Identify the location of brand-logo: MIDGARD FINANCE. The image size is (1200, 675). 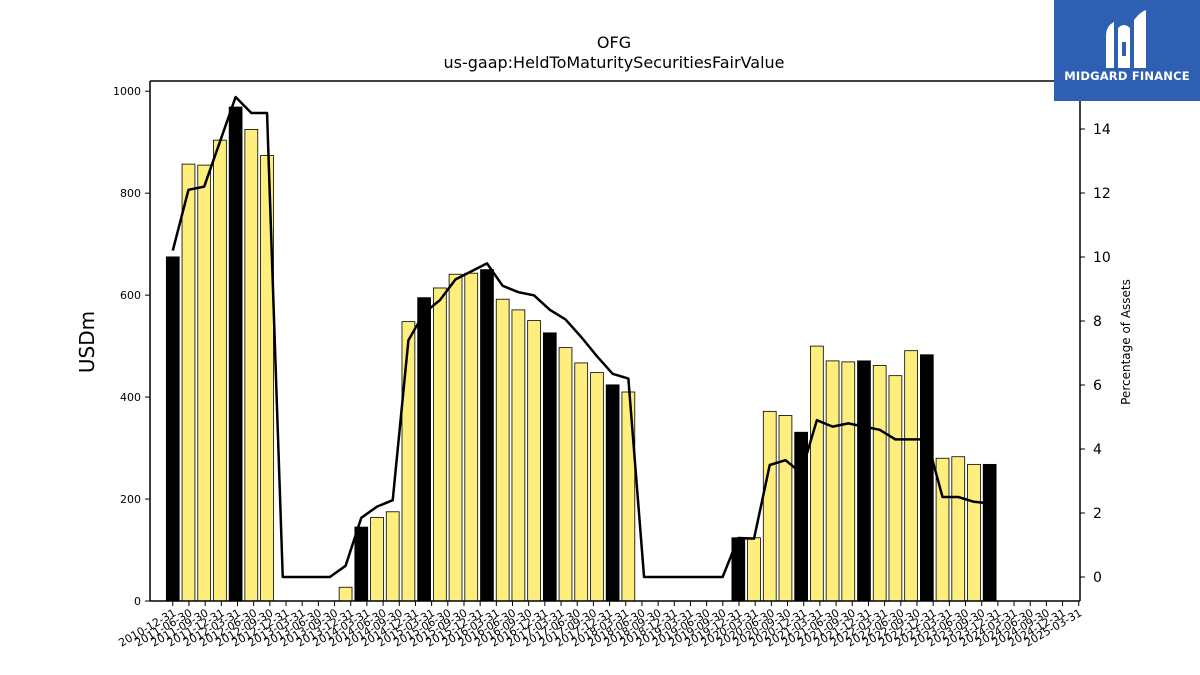
(1127, 50).